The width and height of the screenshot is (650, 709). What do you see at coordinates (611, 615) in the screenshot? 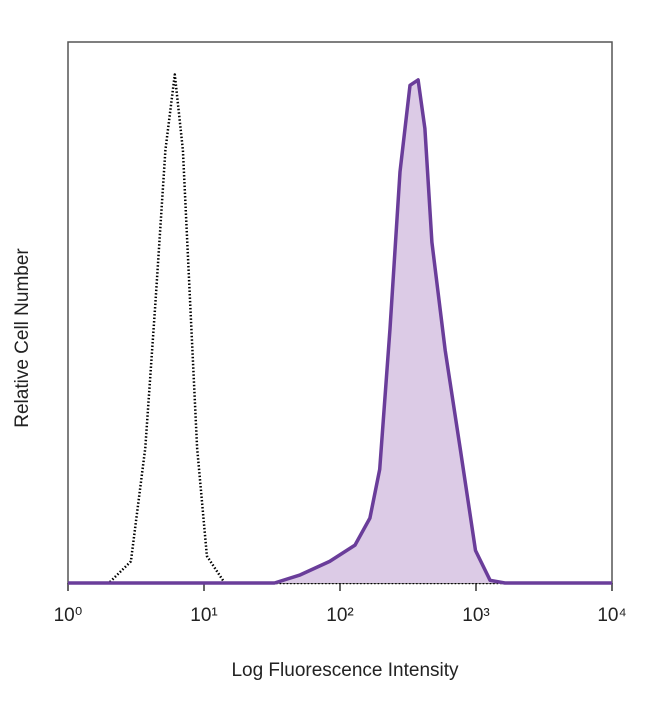
I see `x-tick-label: 10⁴` at bounding box center [611, 615].